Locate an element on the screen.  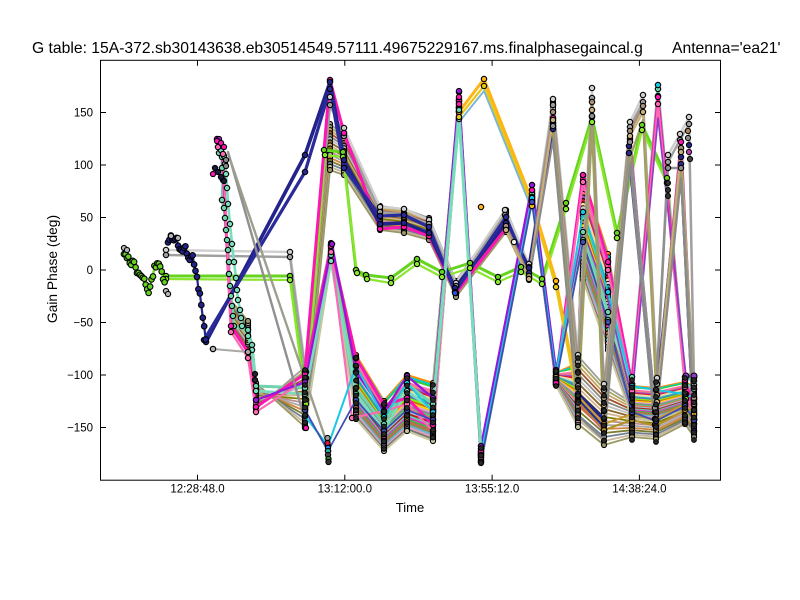
svg-text: 50 is located at coordinates (86, 219).